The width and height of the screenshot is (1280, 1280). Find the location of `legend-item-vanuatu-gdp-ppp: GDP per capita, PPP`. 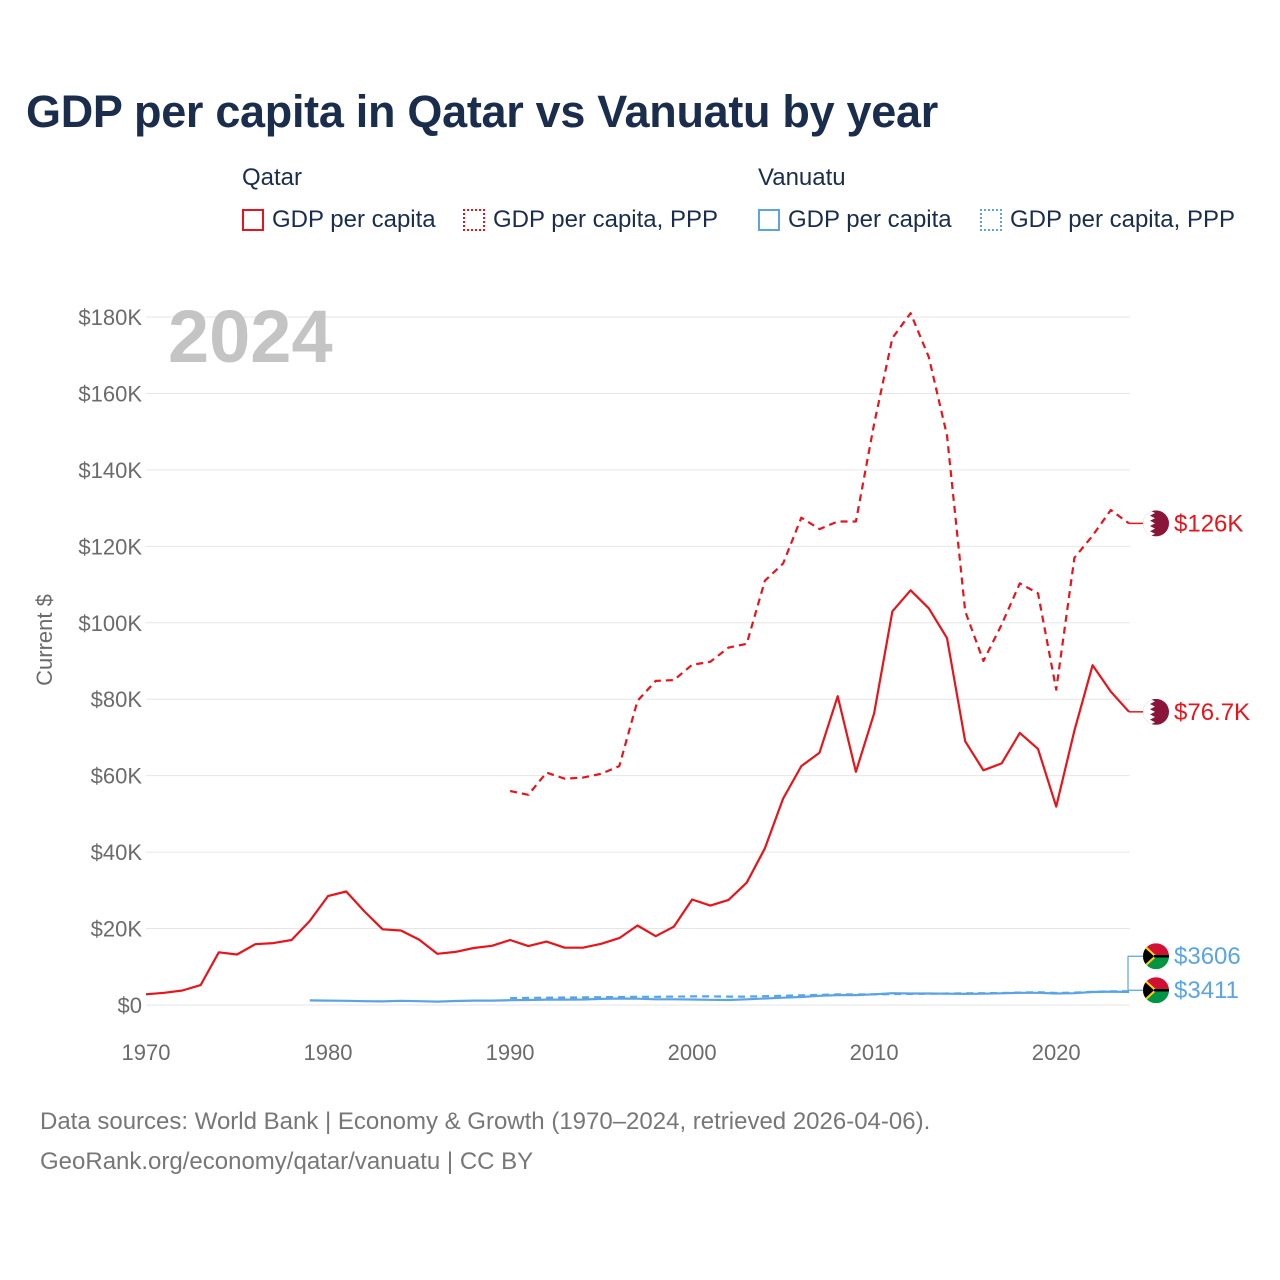

legend-item-vanuatu-gdp-ppp: GDP per capita, PPP is located at coordinates (1107, 220).